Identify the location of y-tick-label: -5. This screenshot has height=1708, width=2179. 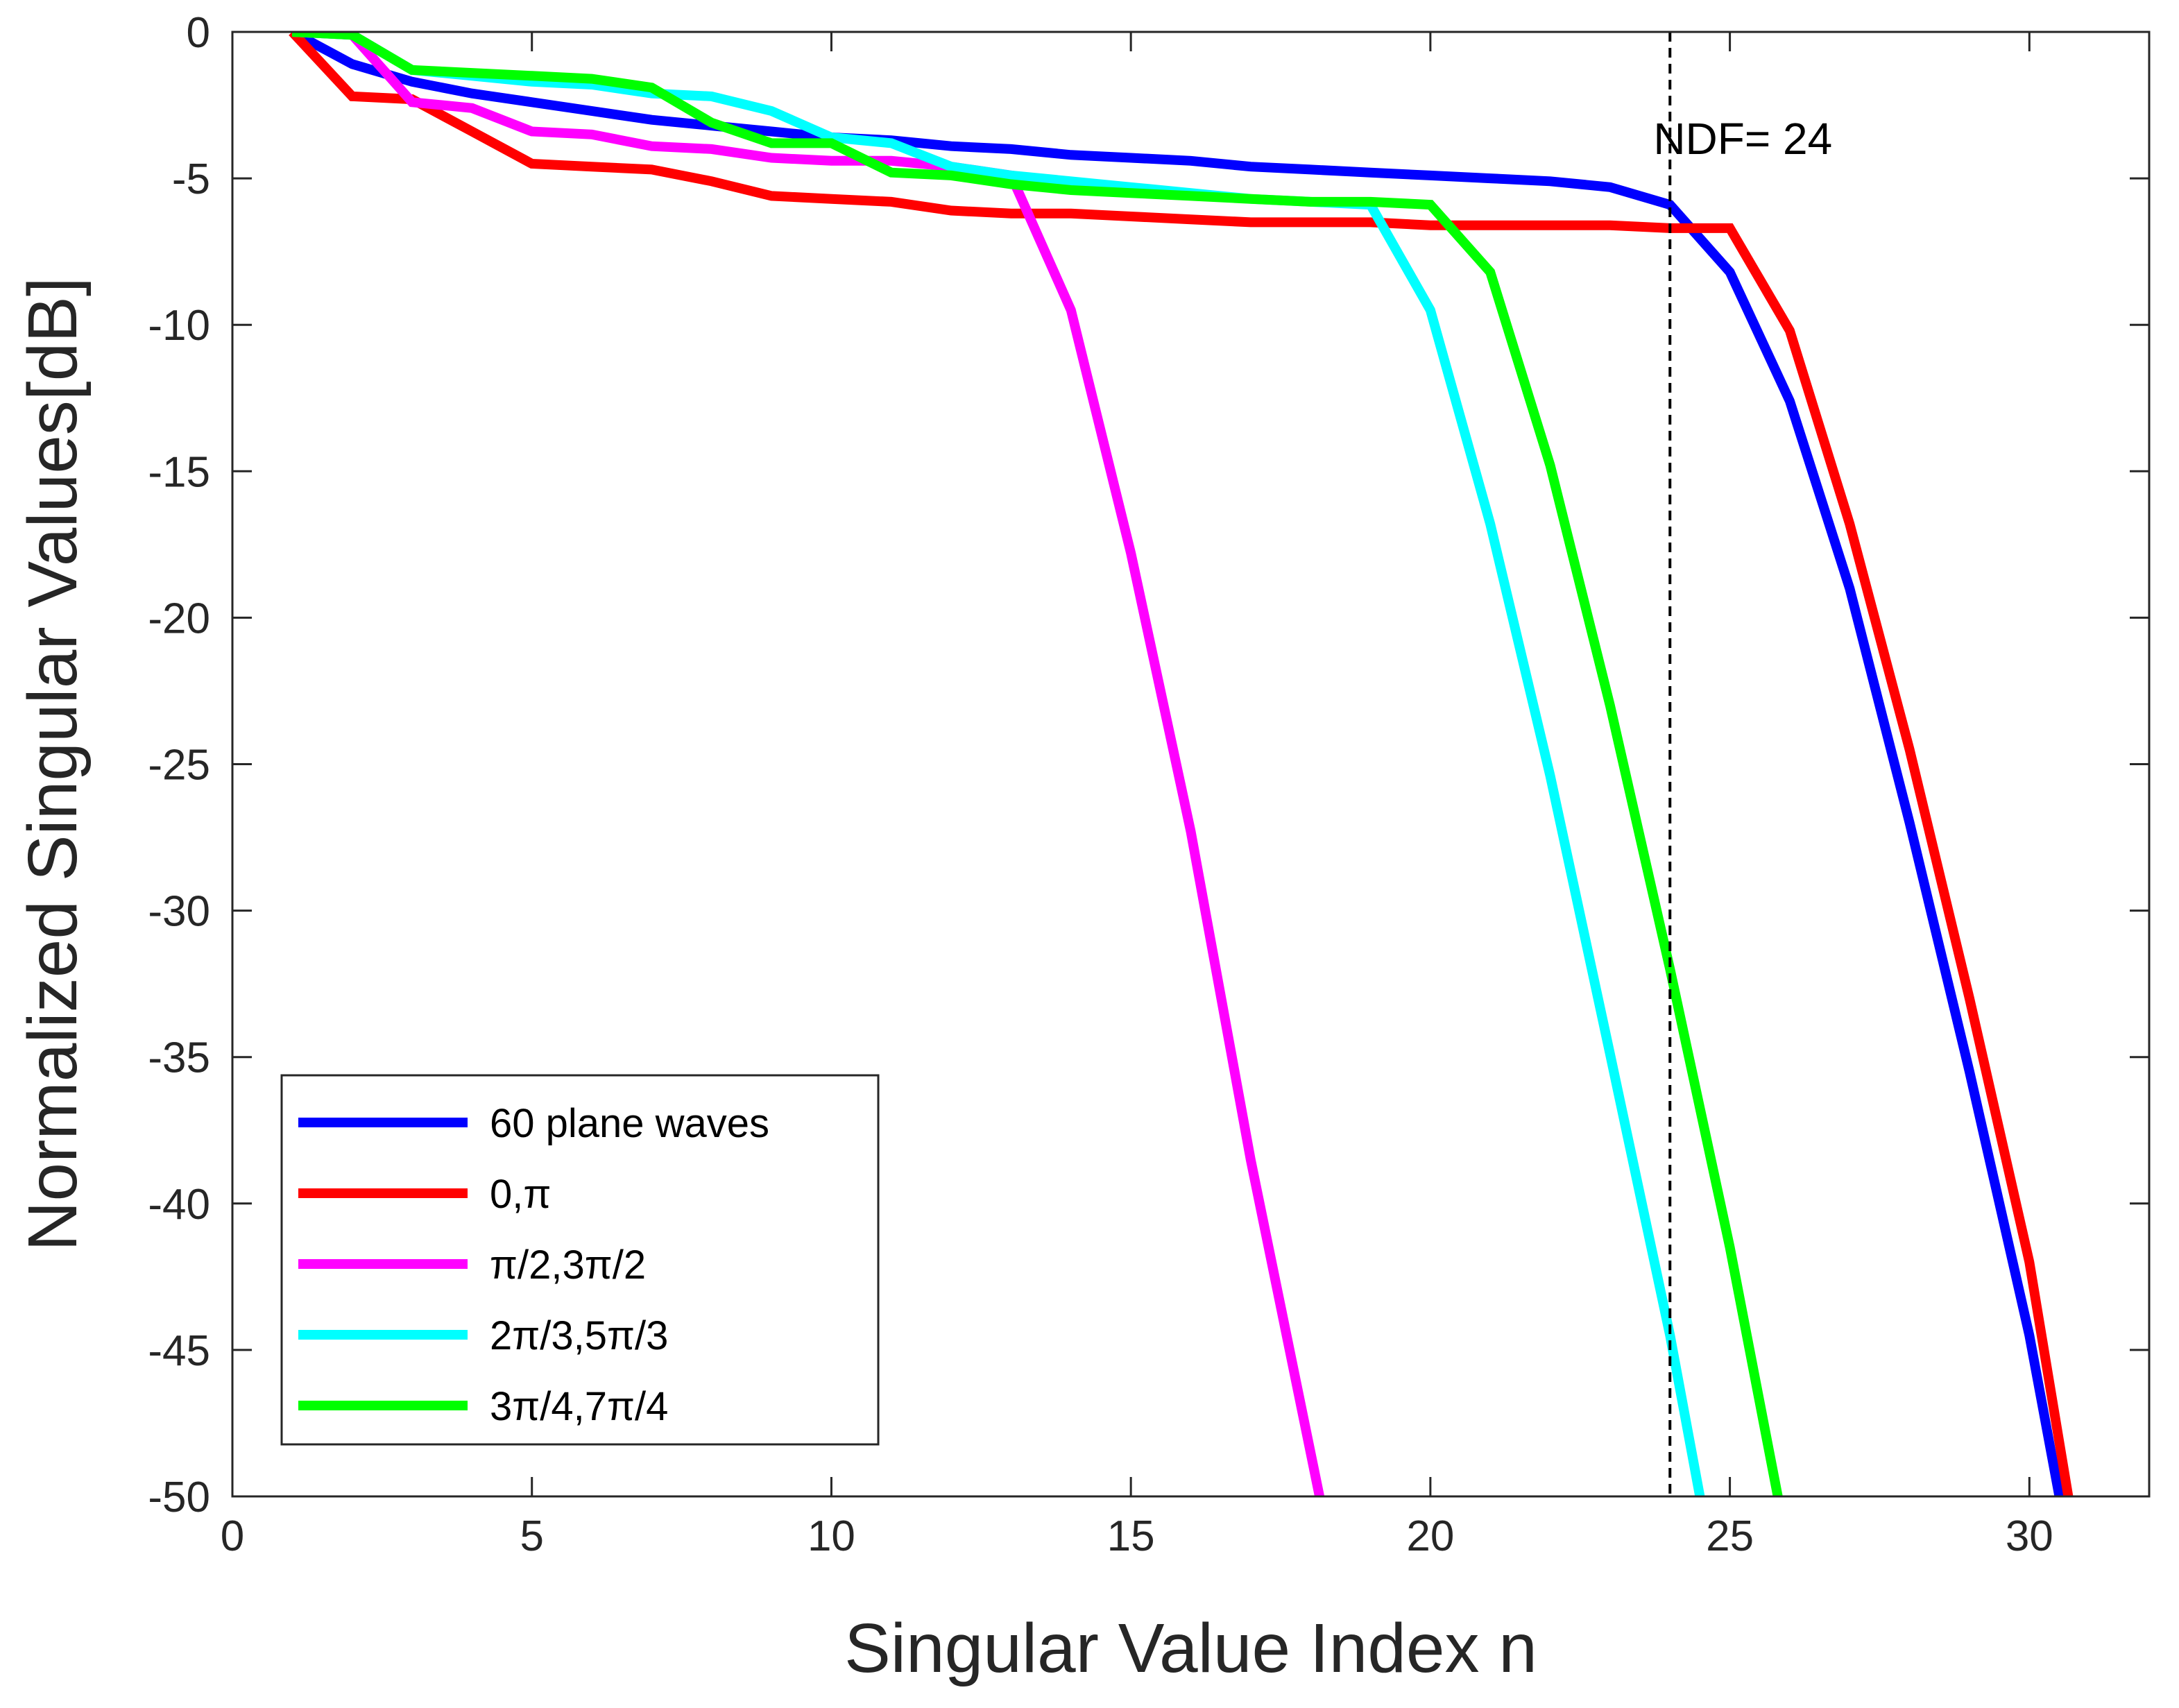
(191, 179).